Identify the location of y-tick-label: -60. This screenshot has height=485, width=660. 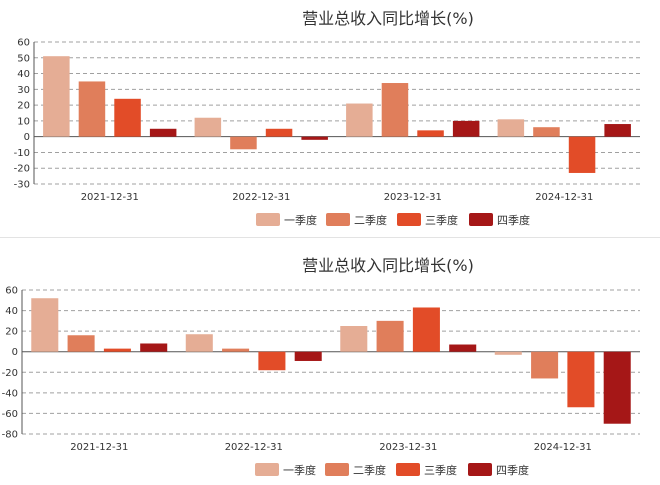
(10, 414).